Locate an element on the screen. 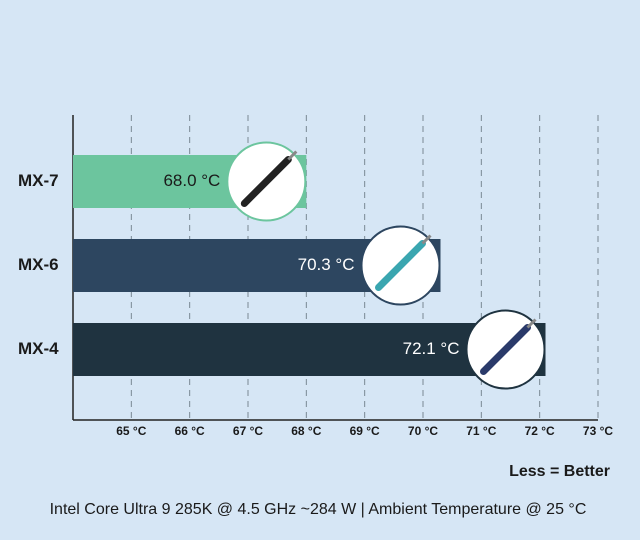 This screenshot has height=540, width=640. x-tick-label: 66 °C is located at coordinates (190, 431).